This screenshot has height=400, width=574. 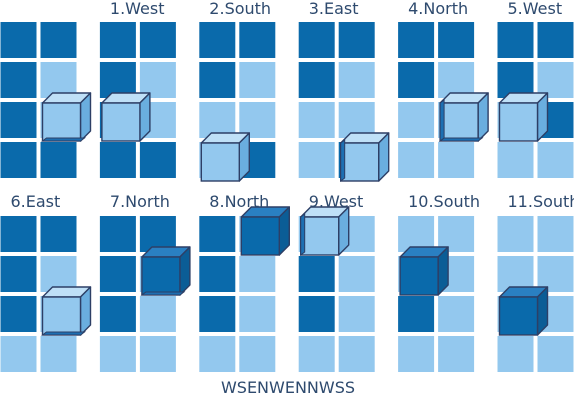 What do you see at coordinates (541, 201) in the screenshot?
I see `step-label: 11.South` at bounding box center [541, 201].